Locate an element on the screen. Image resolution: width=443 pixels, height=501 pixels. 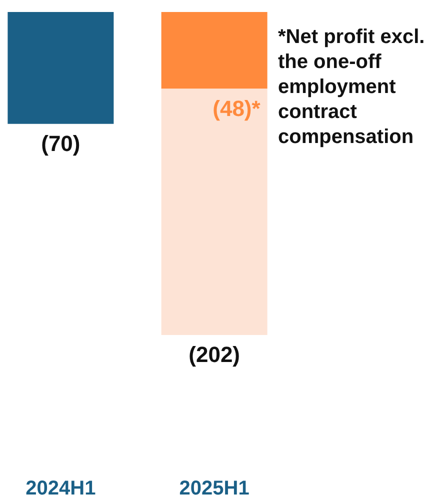
x-tick-label: 2024H1 is located at coordinates (61, 489).